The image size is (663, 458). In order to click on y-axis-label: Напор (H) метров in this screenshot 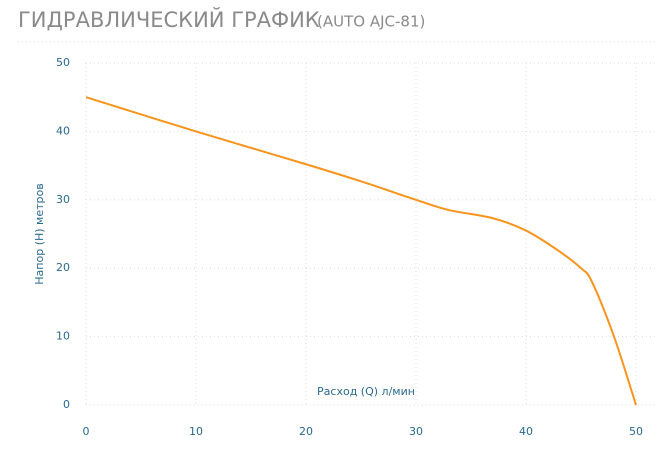, I will do `click(39, 233)`.